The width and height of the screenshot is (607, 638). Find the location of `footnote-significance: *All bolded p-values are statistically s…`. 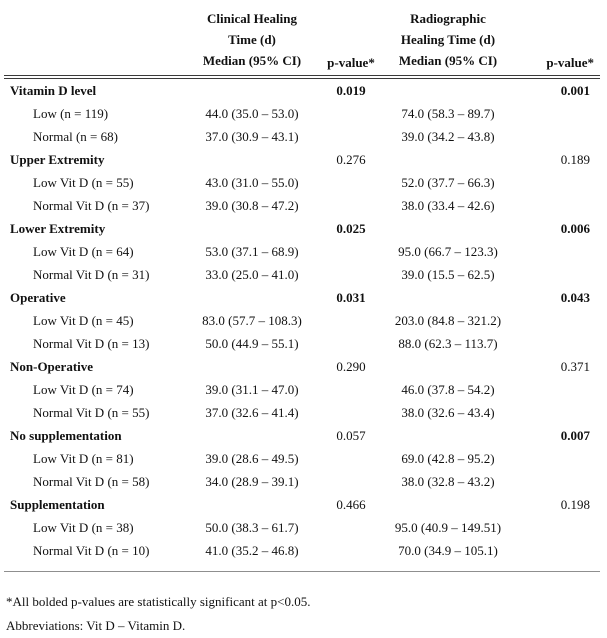

footnote-significance: *All bolded p-values are statistically s… is located at coordinates (158, 601).